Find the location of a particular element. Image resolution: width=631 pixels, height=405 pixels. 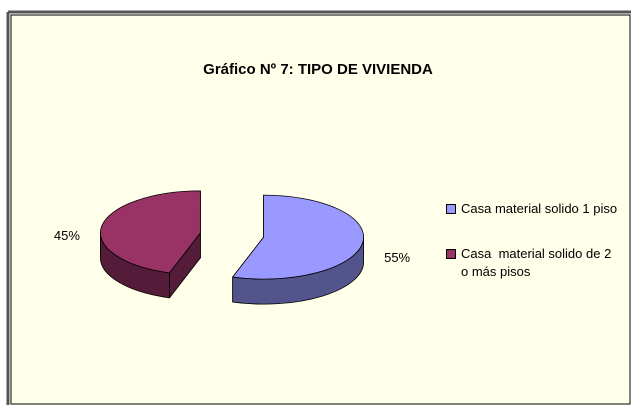

legend-item: Casa material solido de 2 o más pisos is located at coordinates (533, 263).